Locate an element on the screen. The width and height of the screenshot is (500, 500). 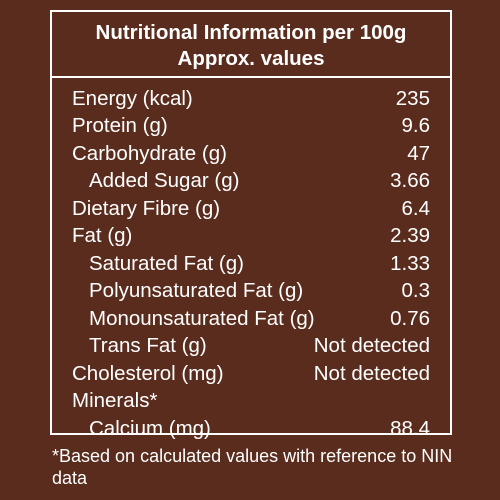
nutrient-label: Polyunsaturated Fat (g) is located at coordinates (196, 291).